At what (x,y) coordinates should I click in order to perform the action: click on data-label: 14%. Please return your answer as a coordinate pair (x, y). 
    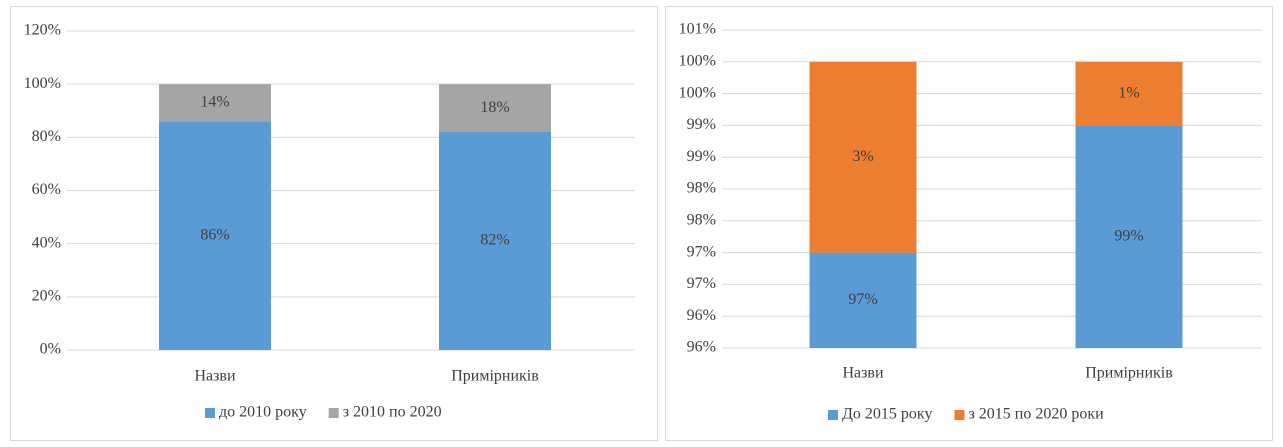
    Looking at the image, I should click on (214, 101).